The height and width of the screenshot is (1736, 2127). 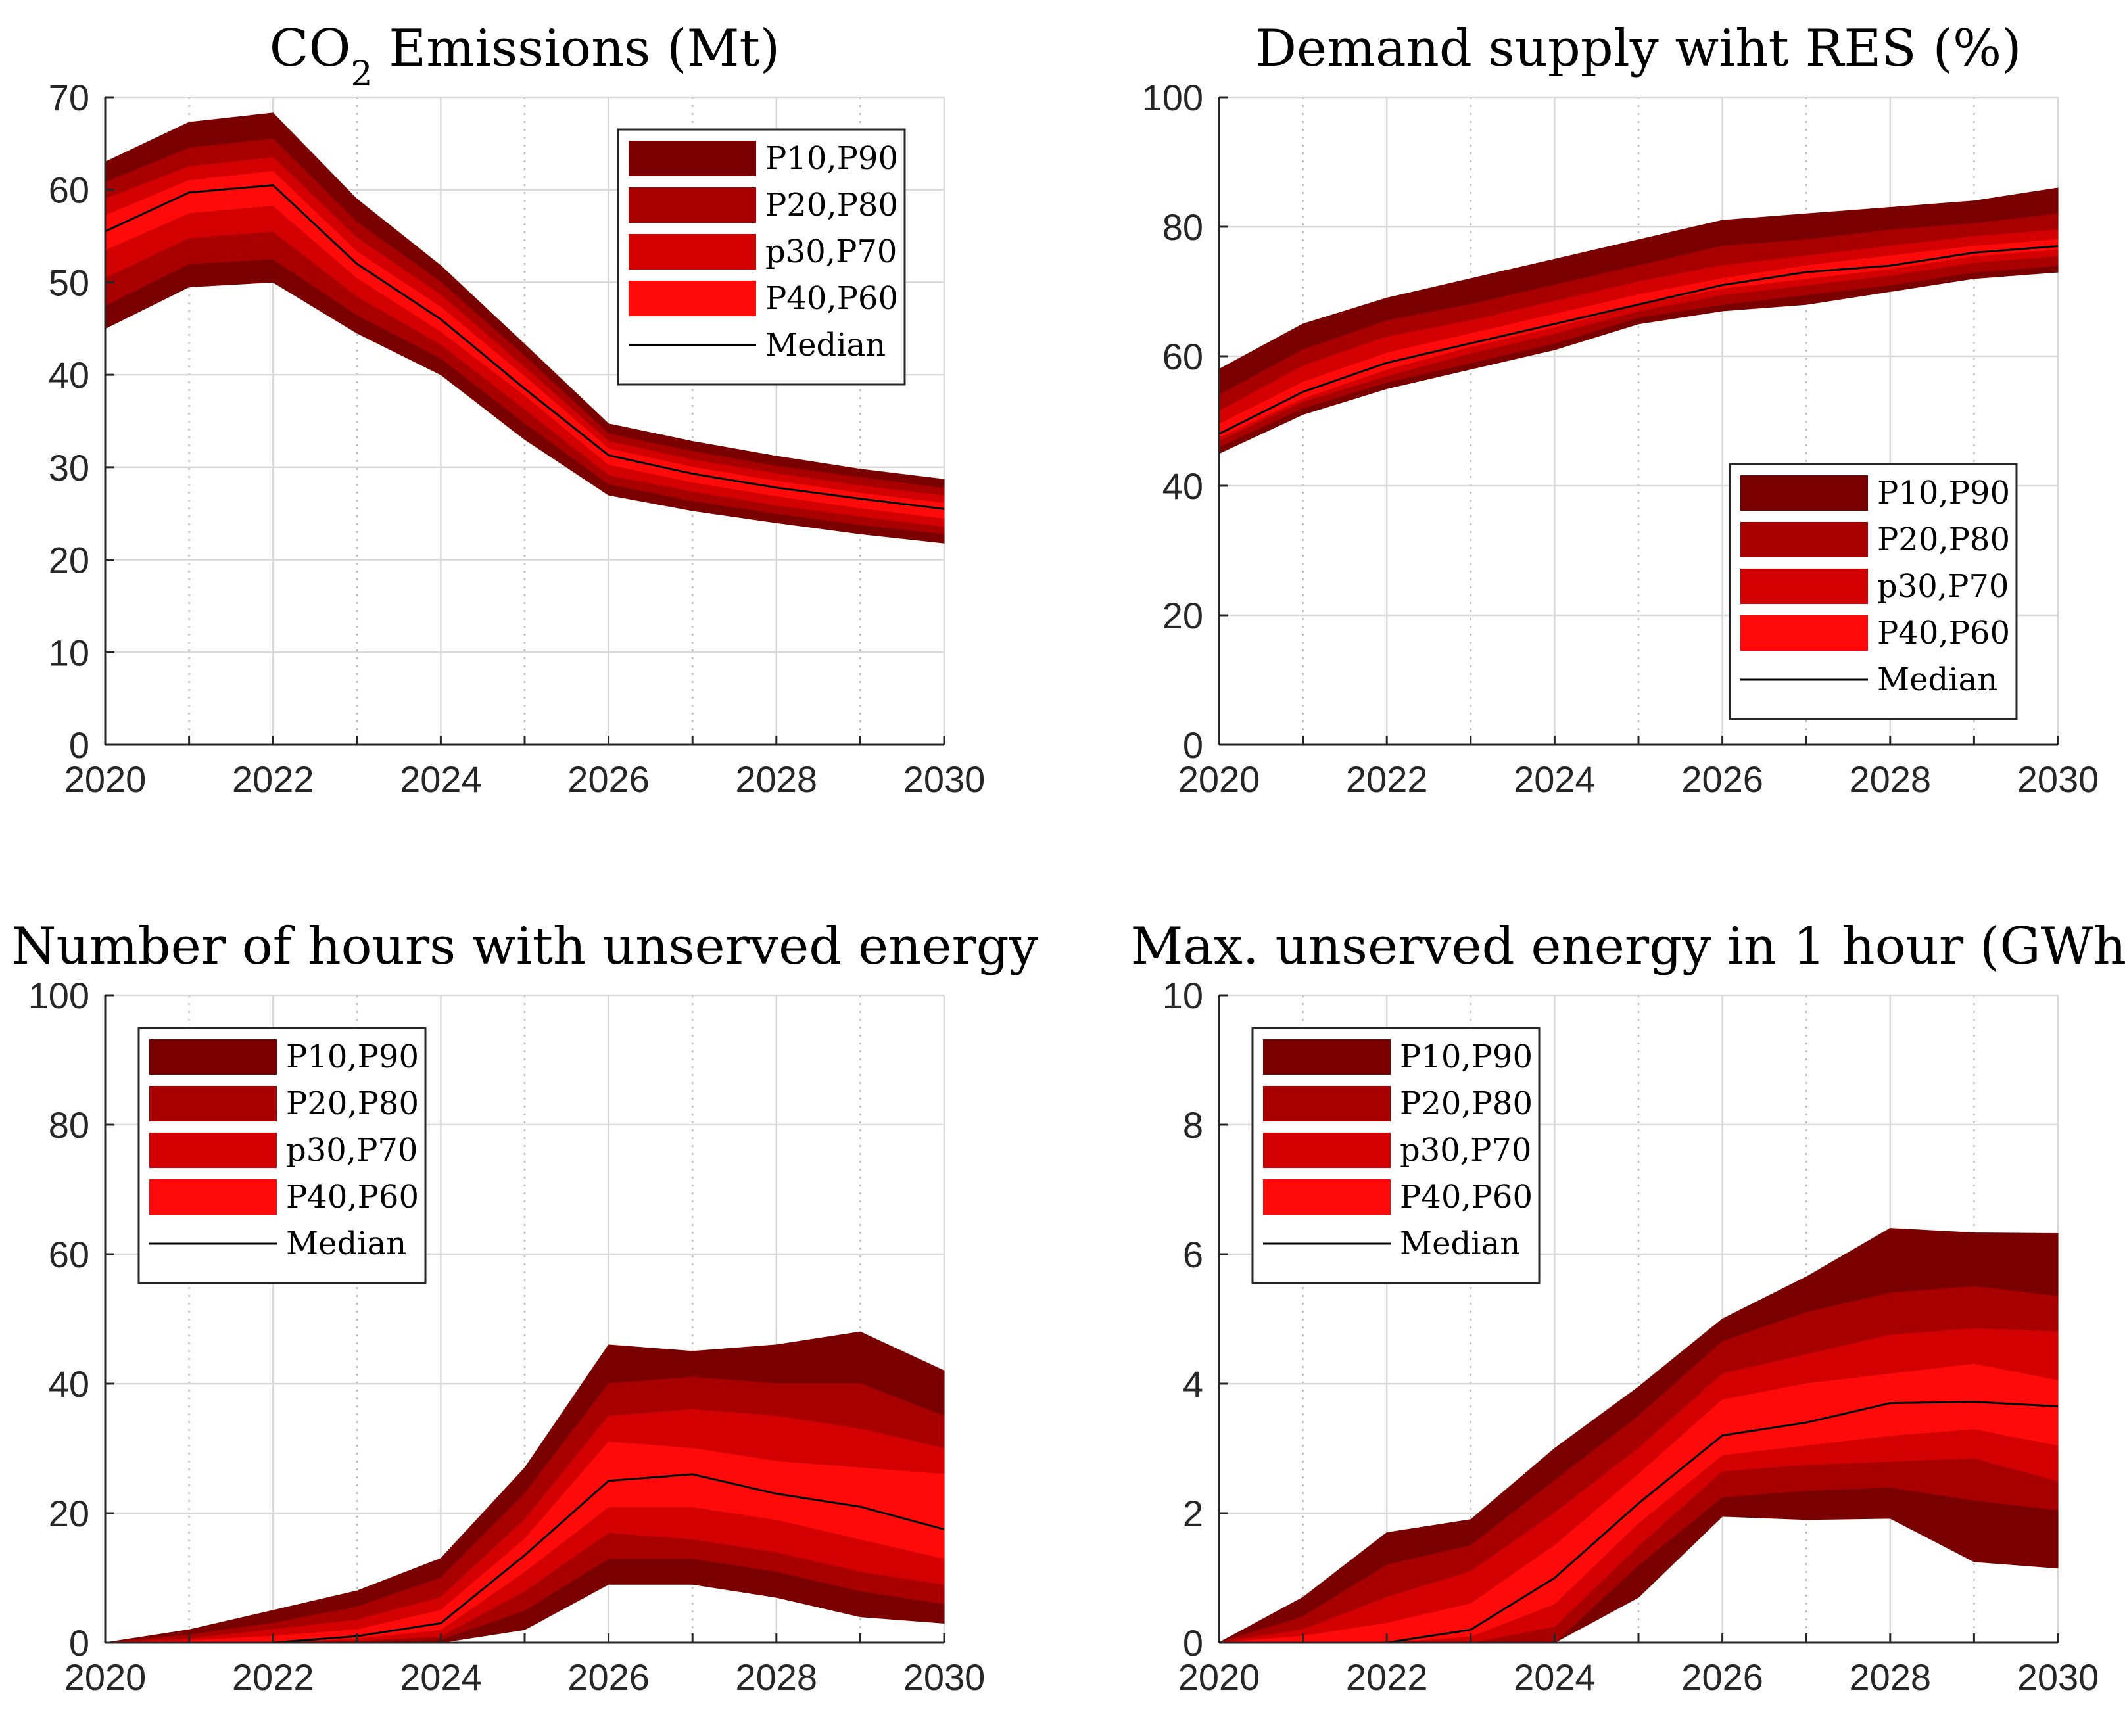 What do you see at coordinates (524, 946) in the screenshot?
I see `chart-title: Number of hours with unserved energy` at bounding box center [524, 946].